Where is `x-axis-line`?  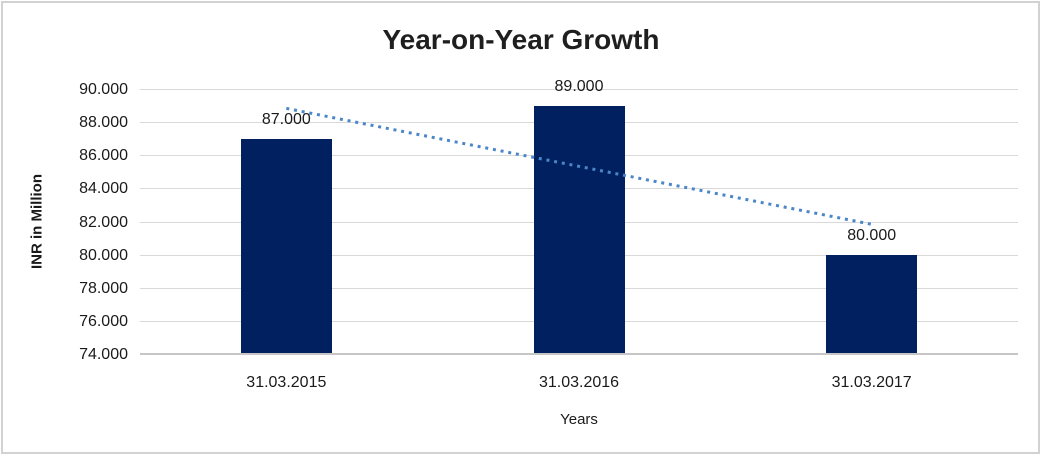 x-axis-line is located at coordinates (579, 354).